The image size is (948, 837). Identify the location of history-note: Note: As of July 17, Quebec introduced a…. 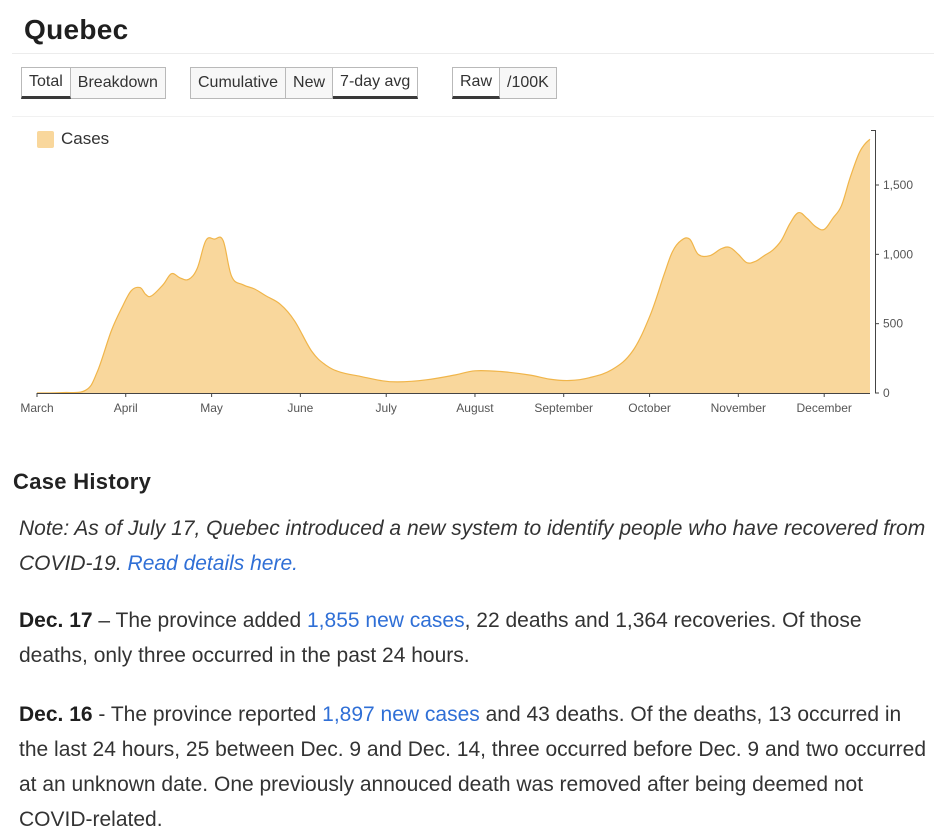
(475, 546).